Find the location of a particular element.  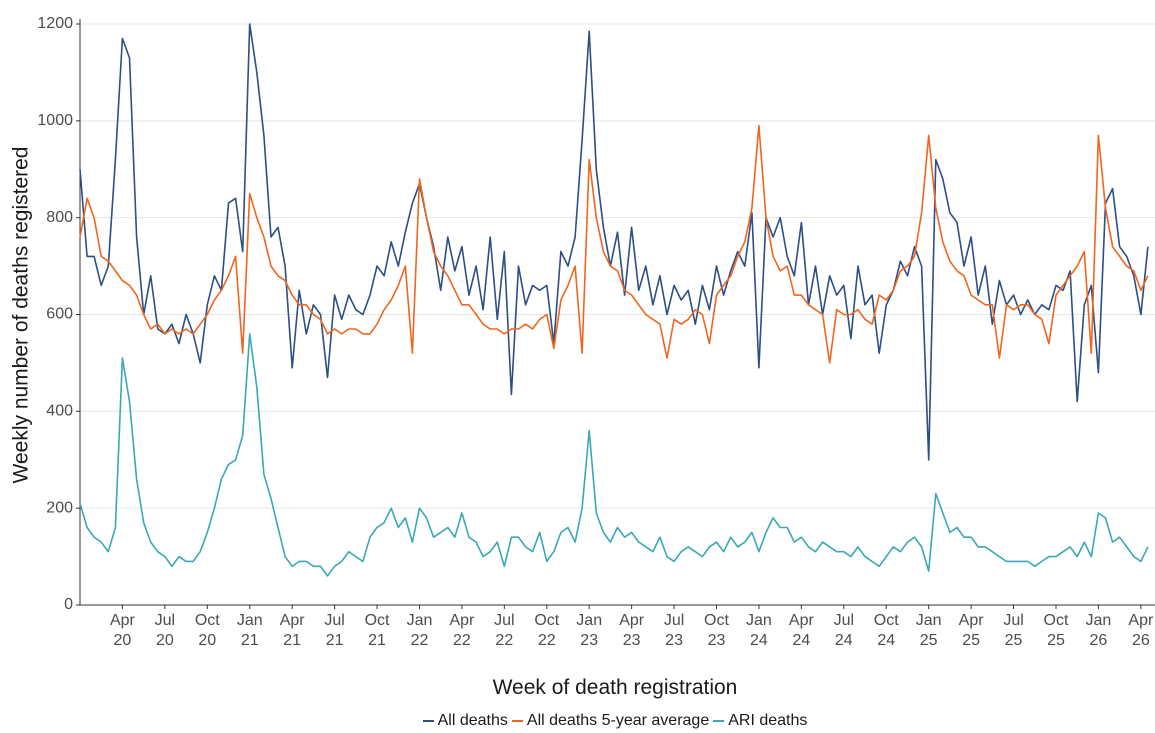

legend-item: All deaths is located at coordinates (465, 721).